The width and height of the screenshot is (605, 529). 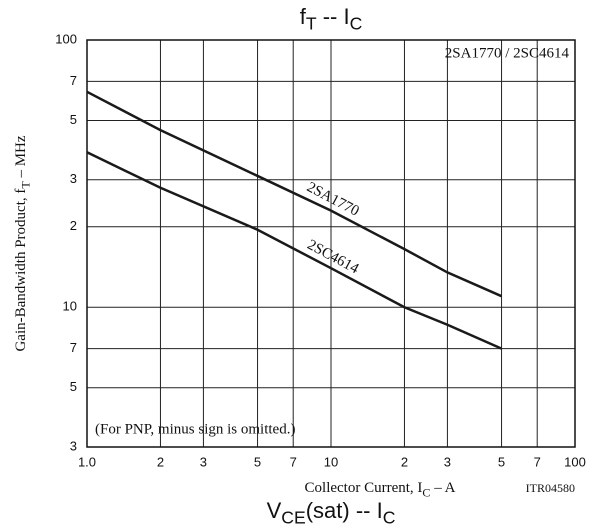 What do you see at coordinates (70, 306) in the screenshot?
I see `y-tick-label: 10` at bounding box center [70, 306].